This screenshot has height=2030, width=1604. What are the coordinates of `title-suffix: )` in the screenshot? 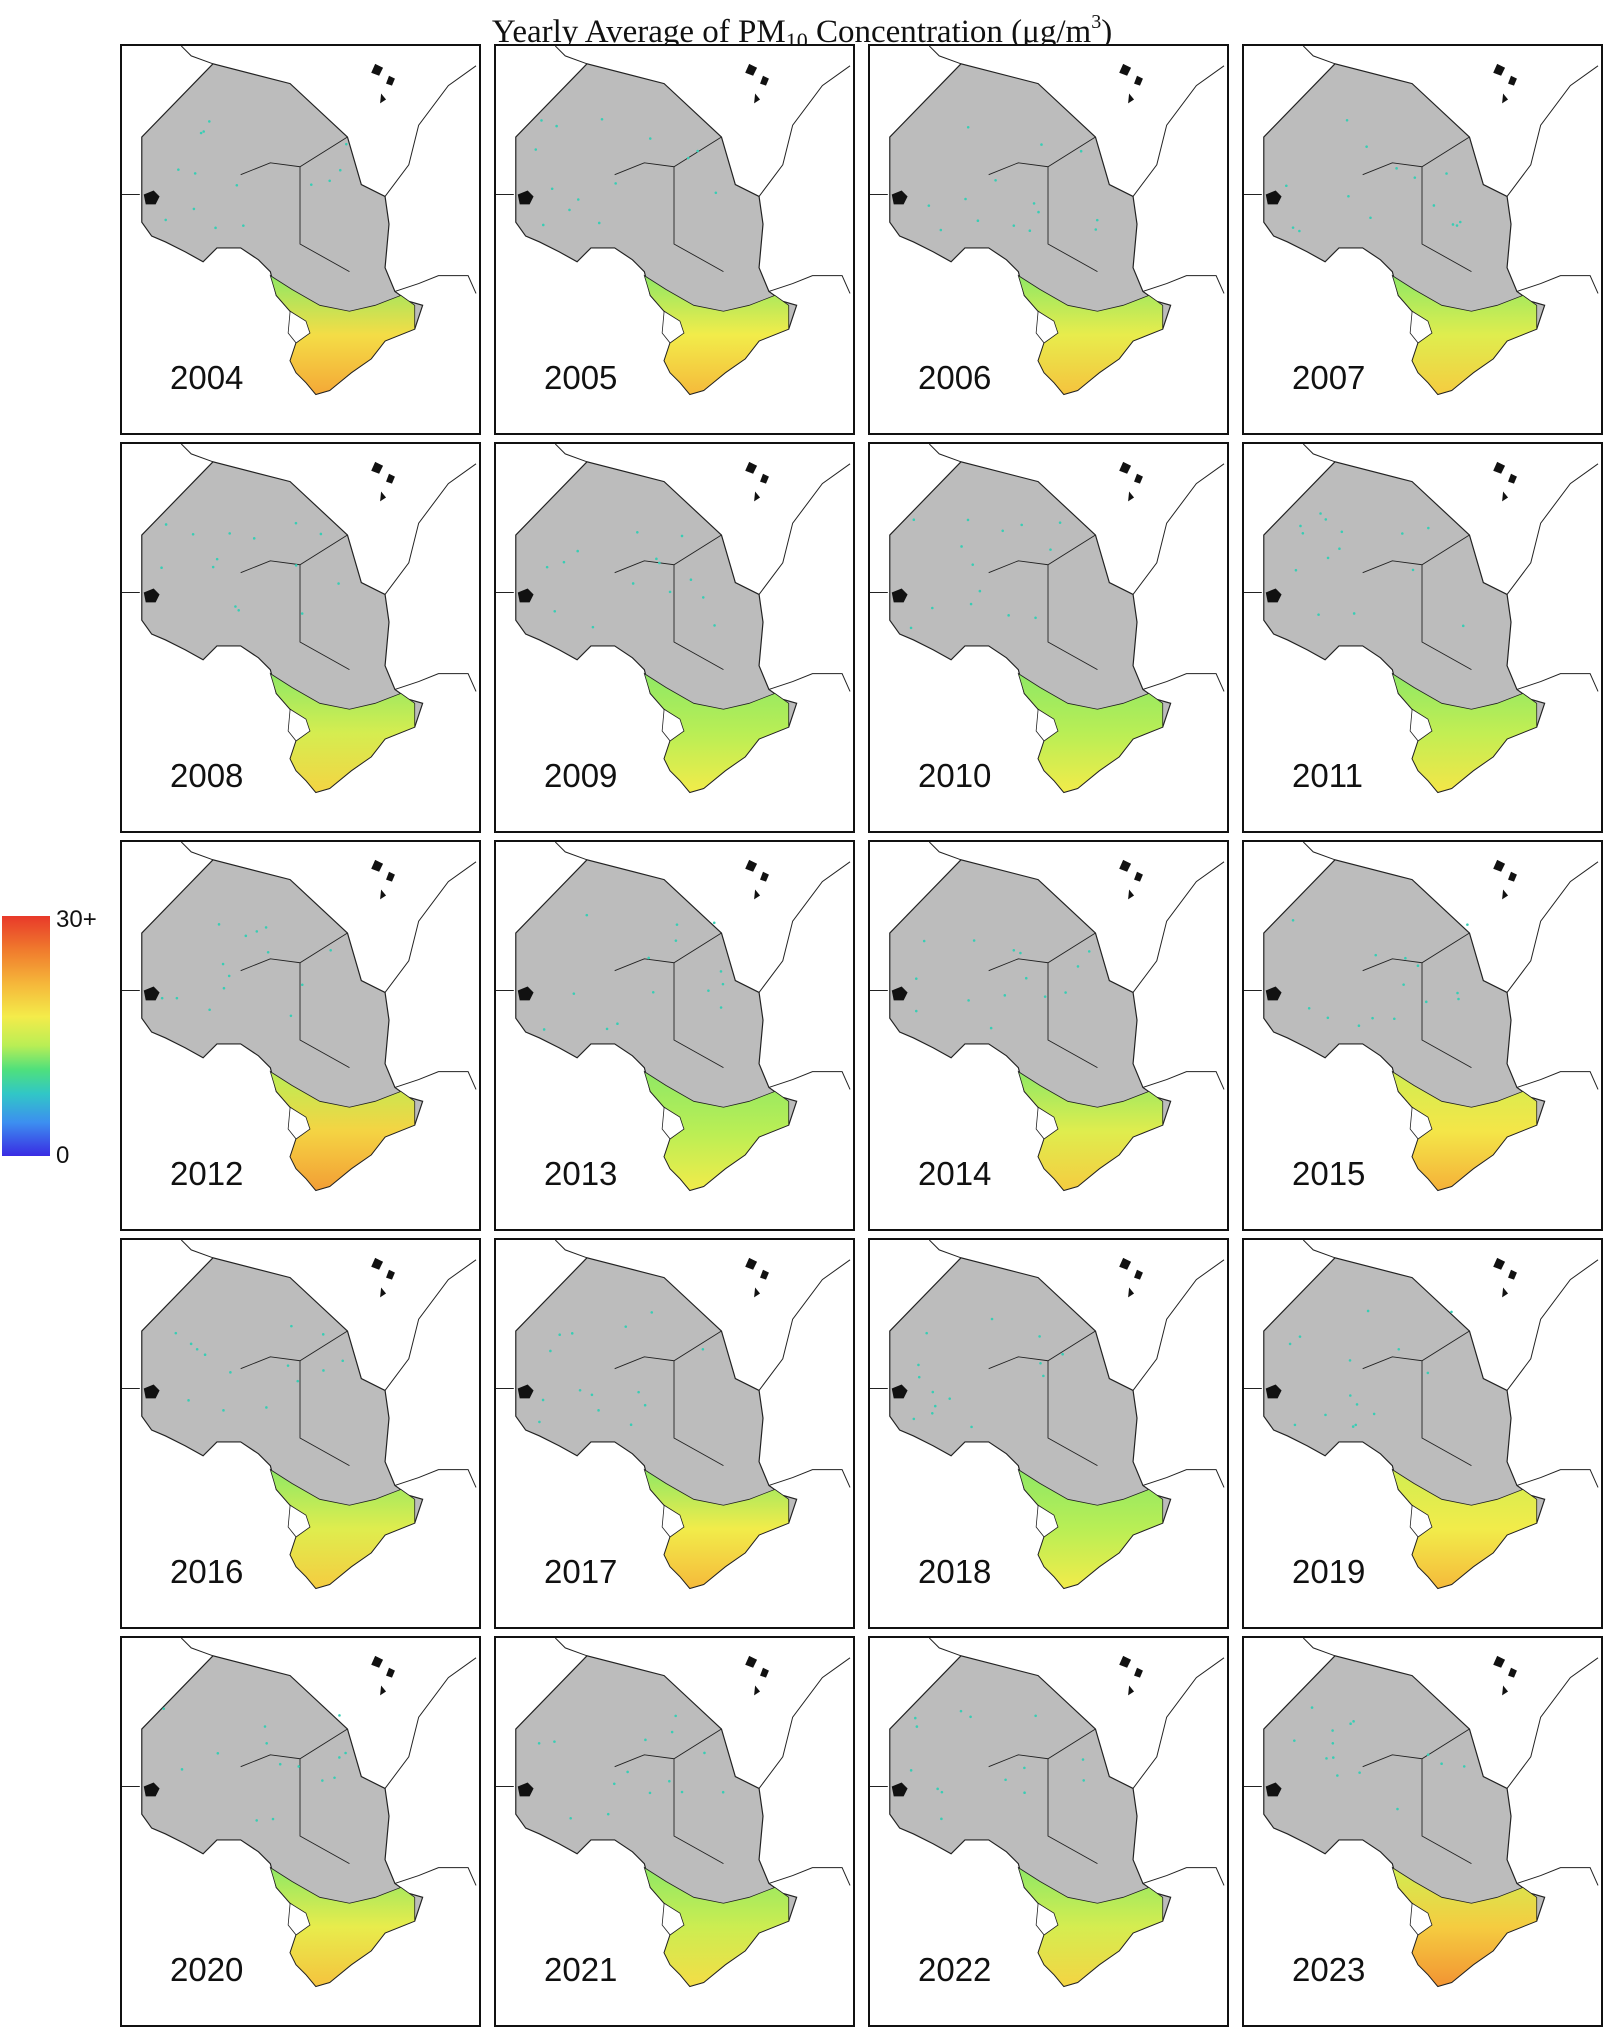 It's located at (1107, 32).